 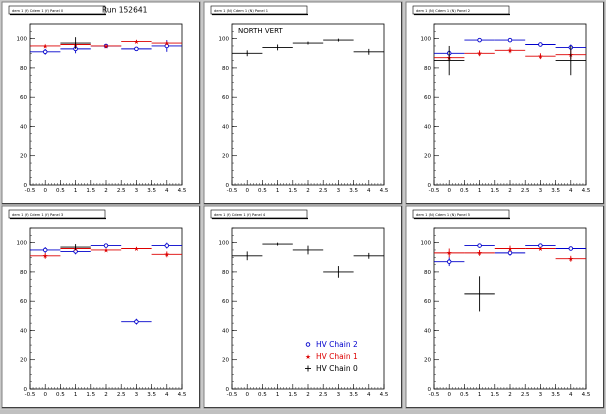 I want to click on panel-title: dem 1 (f) Cdem 1 (f) Panel 0, so click(x=38, y=11).